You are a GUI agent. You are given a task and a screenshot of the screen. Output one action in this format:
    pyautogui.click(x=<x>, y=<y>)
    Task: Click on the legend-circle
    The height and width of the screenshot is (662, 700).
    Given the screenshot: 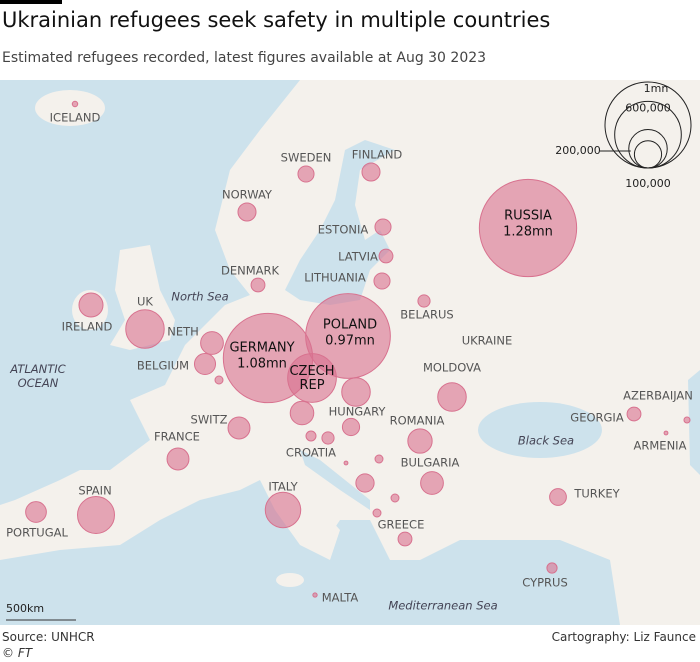 What is the action you would take?
    pyautogui.click(x=648, y=154)
    